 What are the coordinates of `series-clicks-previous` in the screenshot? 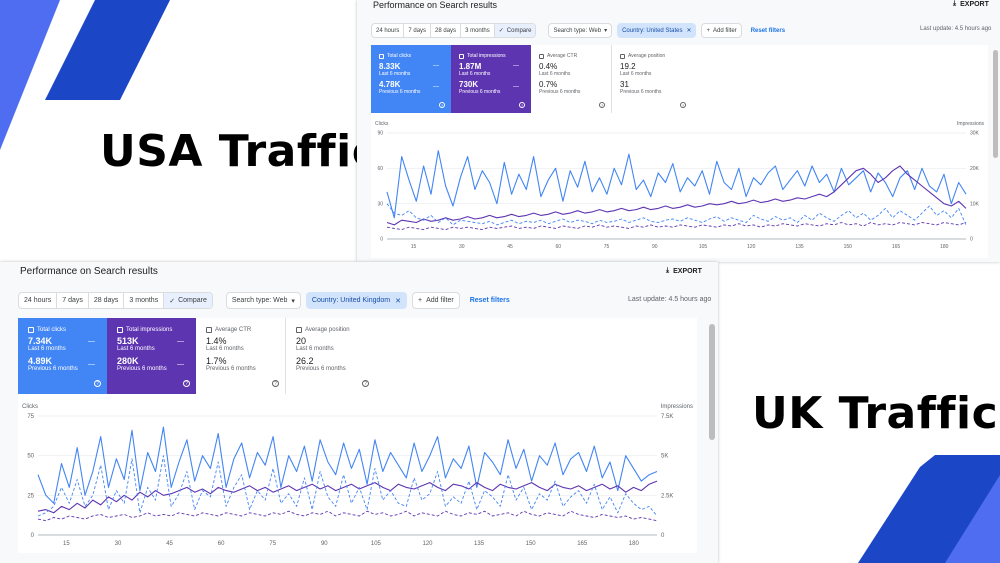 It's located at (676, 214).